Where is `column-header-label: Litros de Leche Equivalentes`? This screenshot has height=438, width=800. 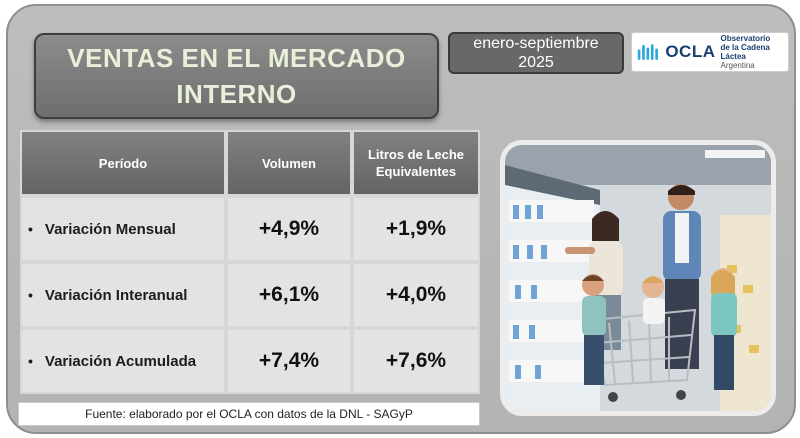
column-header-label: Litros de Leche Equivalentes is located at coordinates (416, 163).